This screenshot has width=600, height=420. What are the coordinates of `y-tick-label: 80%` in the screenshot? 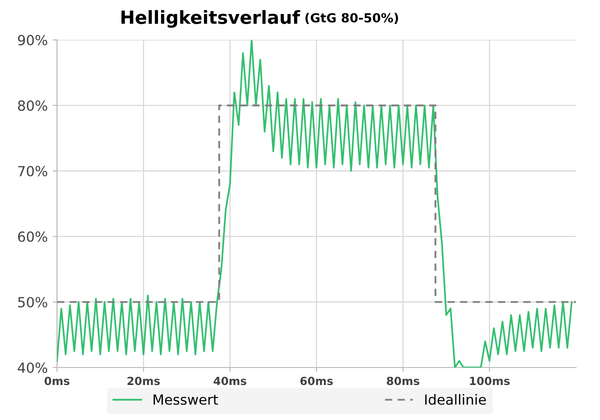 It's located at (33, 105).